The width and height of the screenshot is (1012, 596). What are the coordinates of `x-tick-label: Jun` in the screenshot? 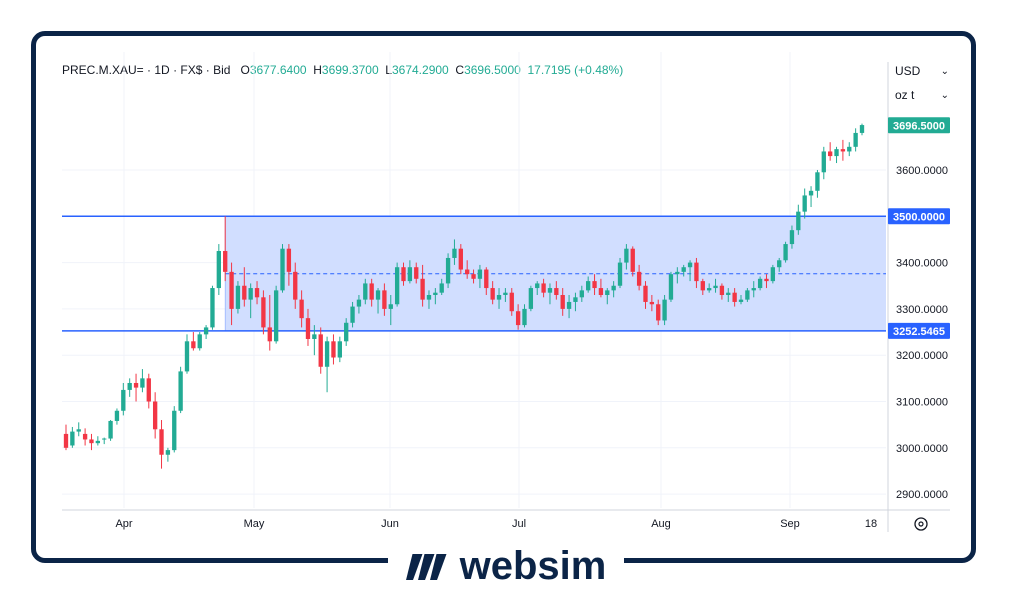 It's located at (390, 524).